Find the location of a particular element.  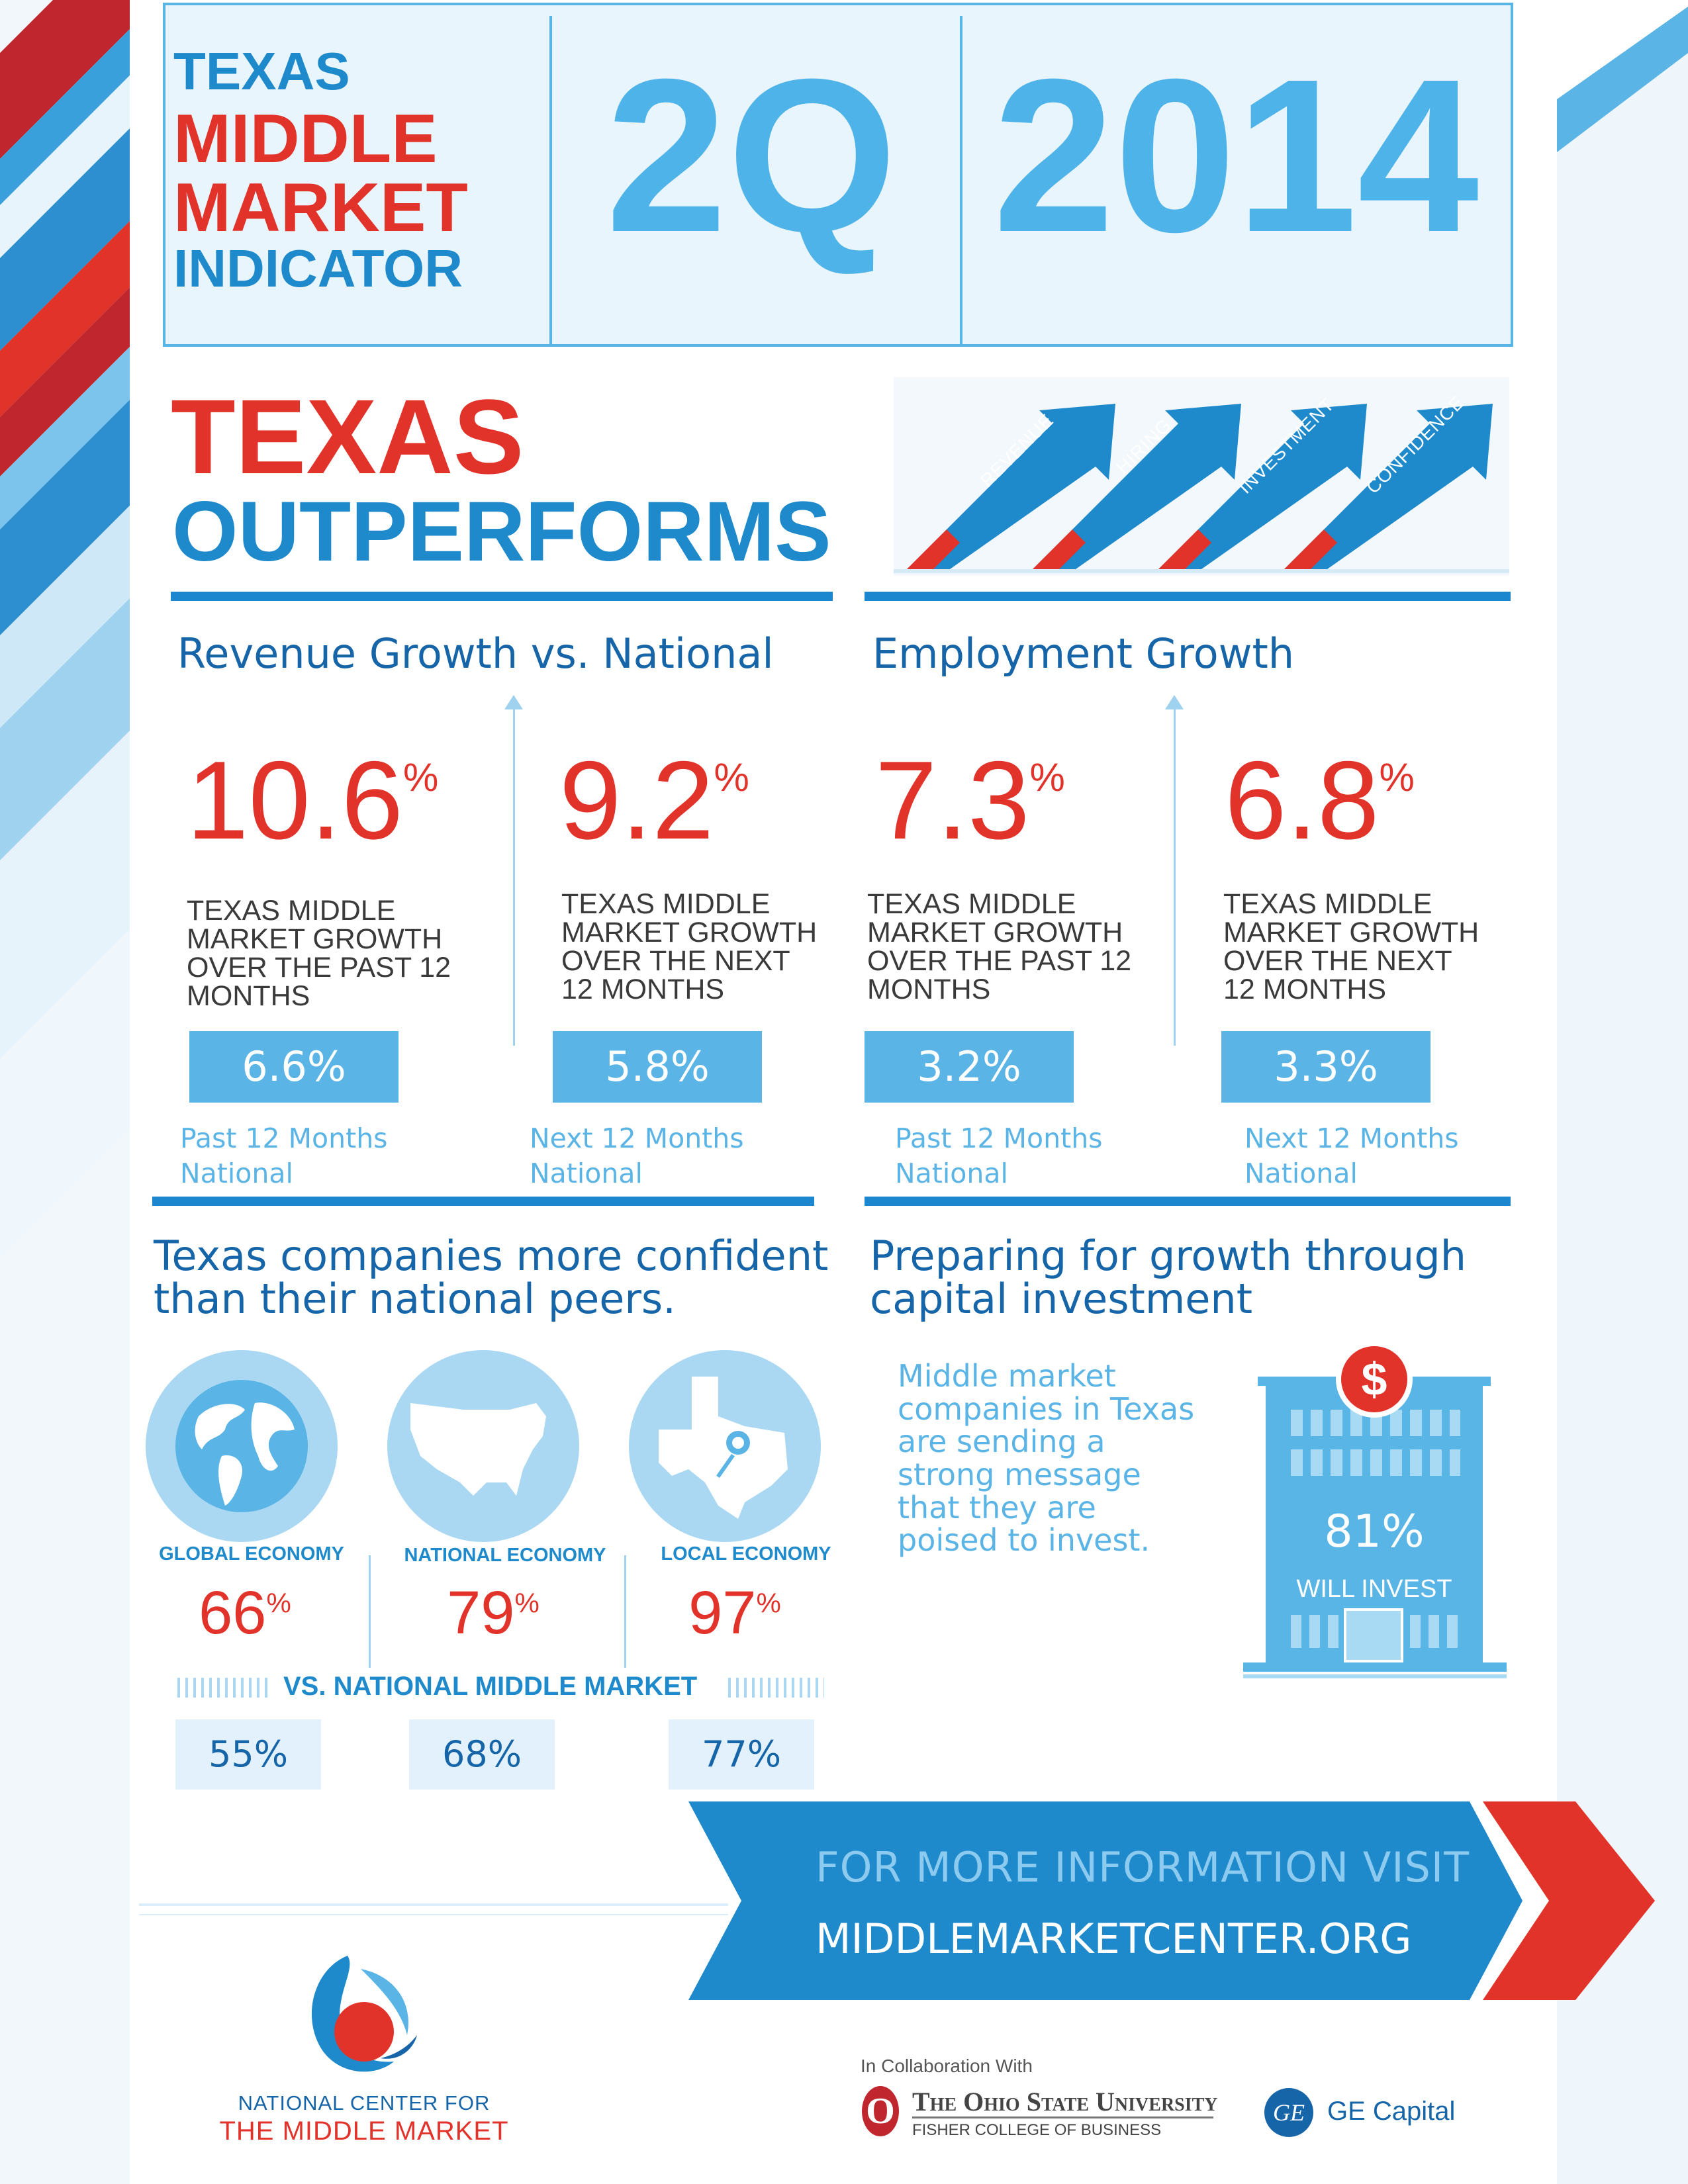

revenue-next-value: 9.2% is located at coordinates (654, 800).